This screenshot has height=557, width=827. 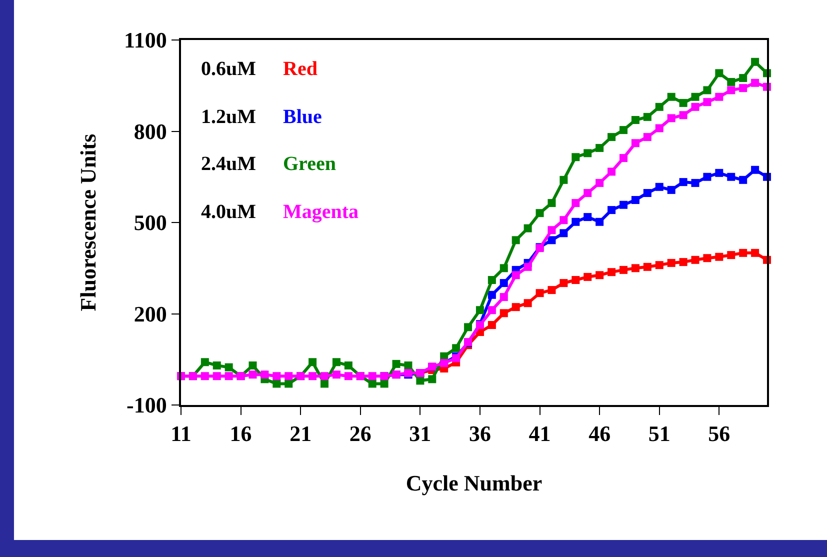 What do you see at coordinates (241, 433) in the screenshot?
I see `x-tick-label: 16` at bounding box center [241, 433].